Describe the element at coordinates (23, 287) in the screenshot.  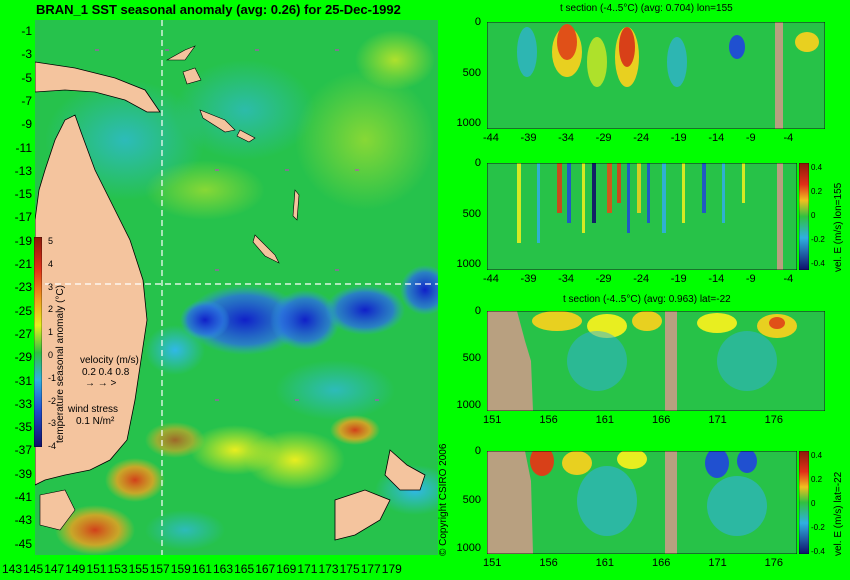
I see `latitude-tick: -23` at that location.